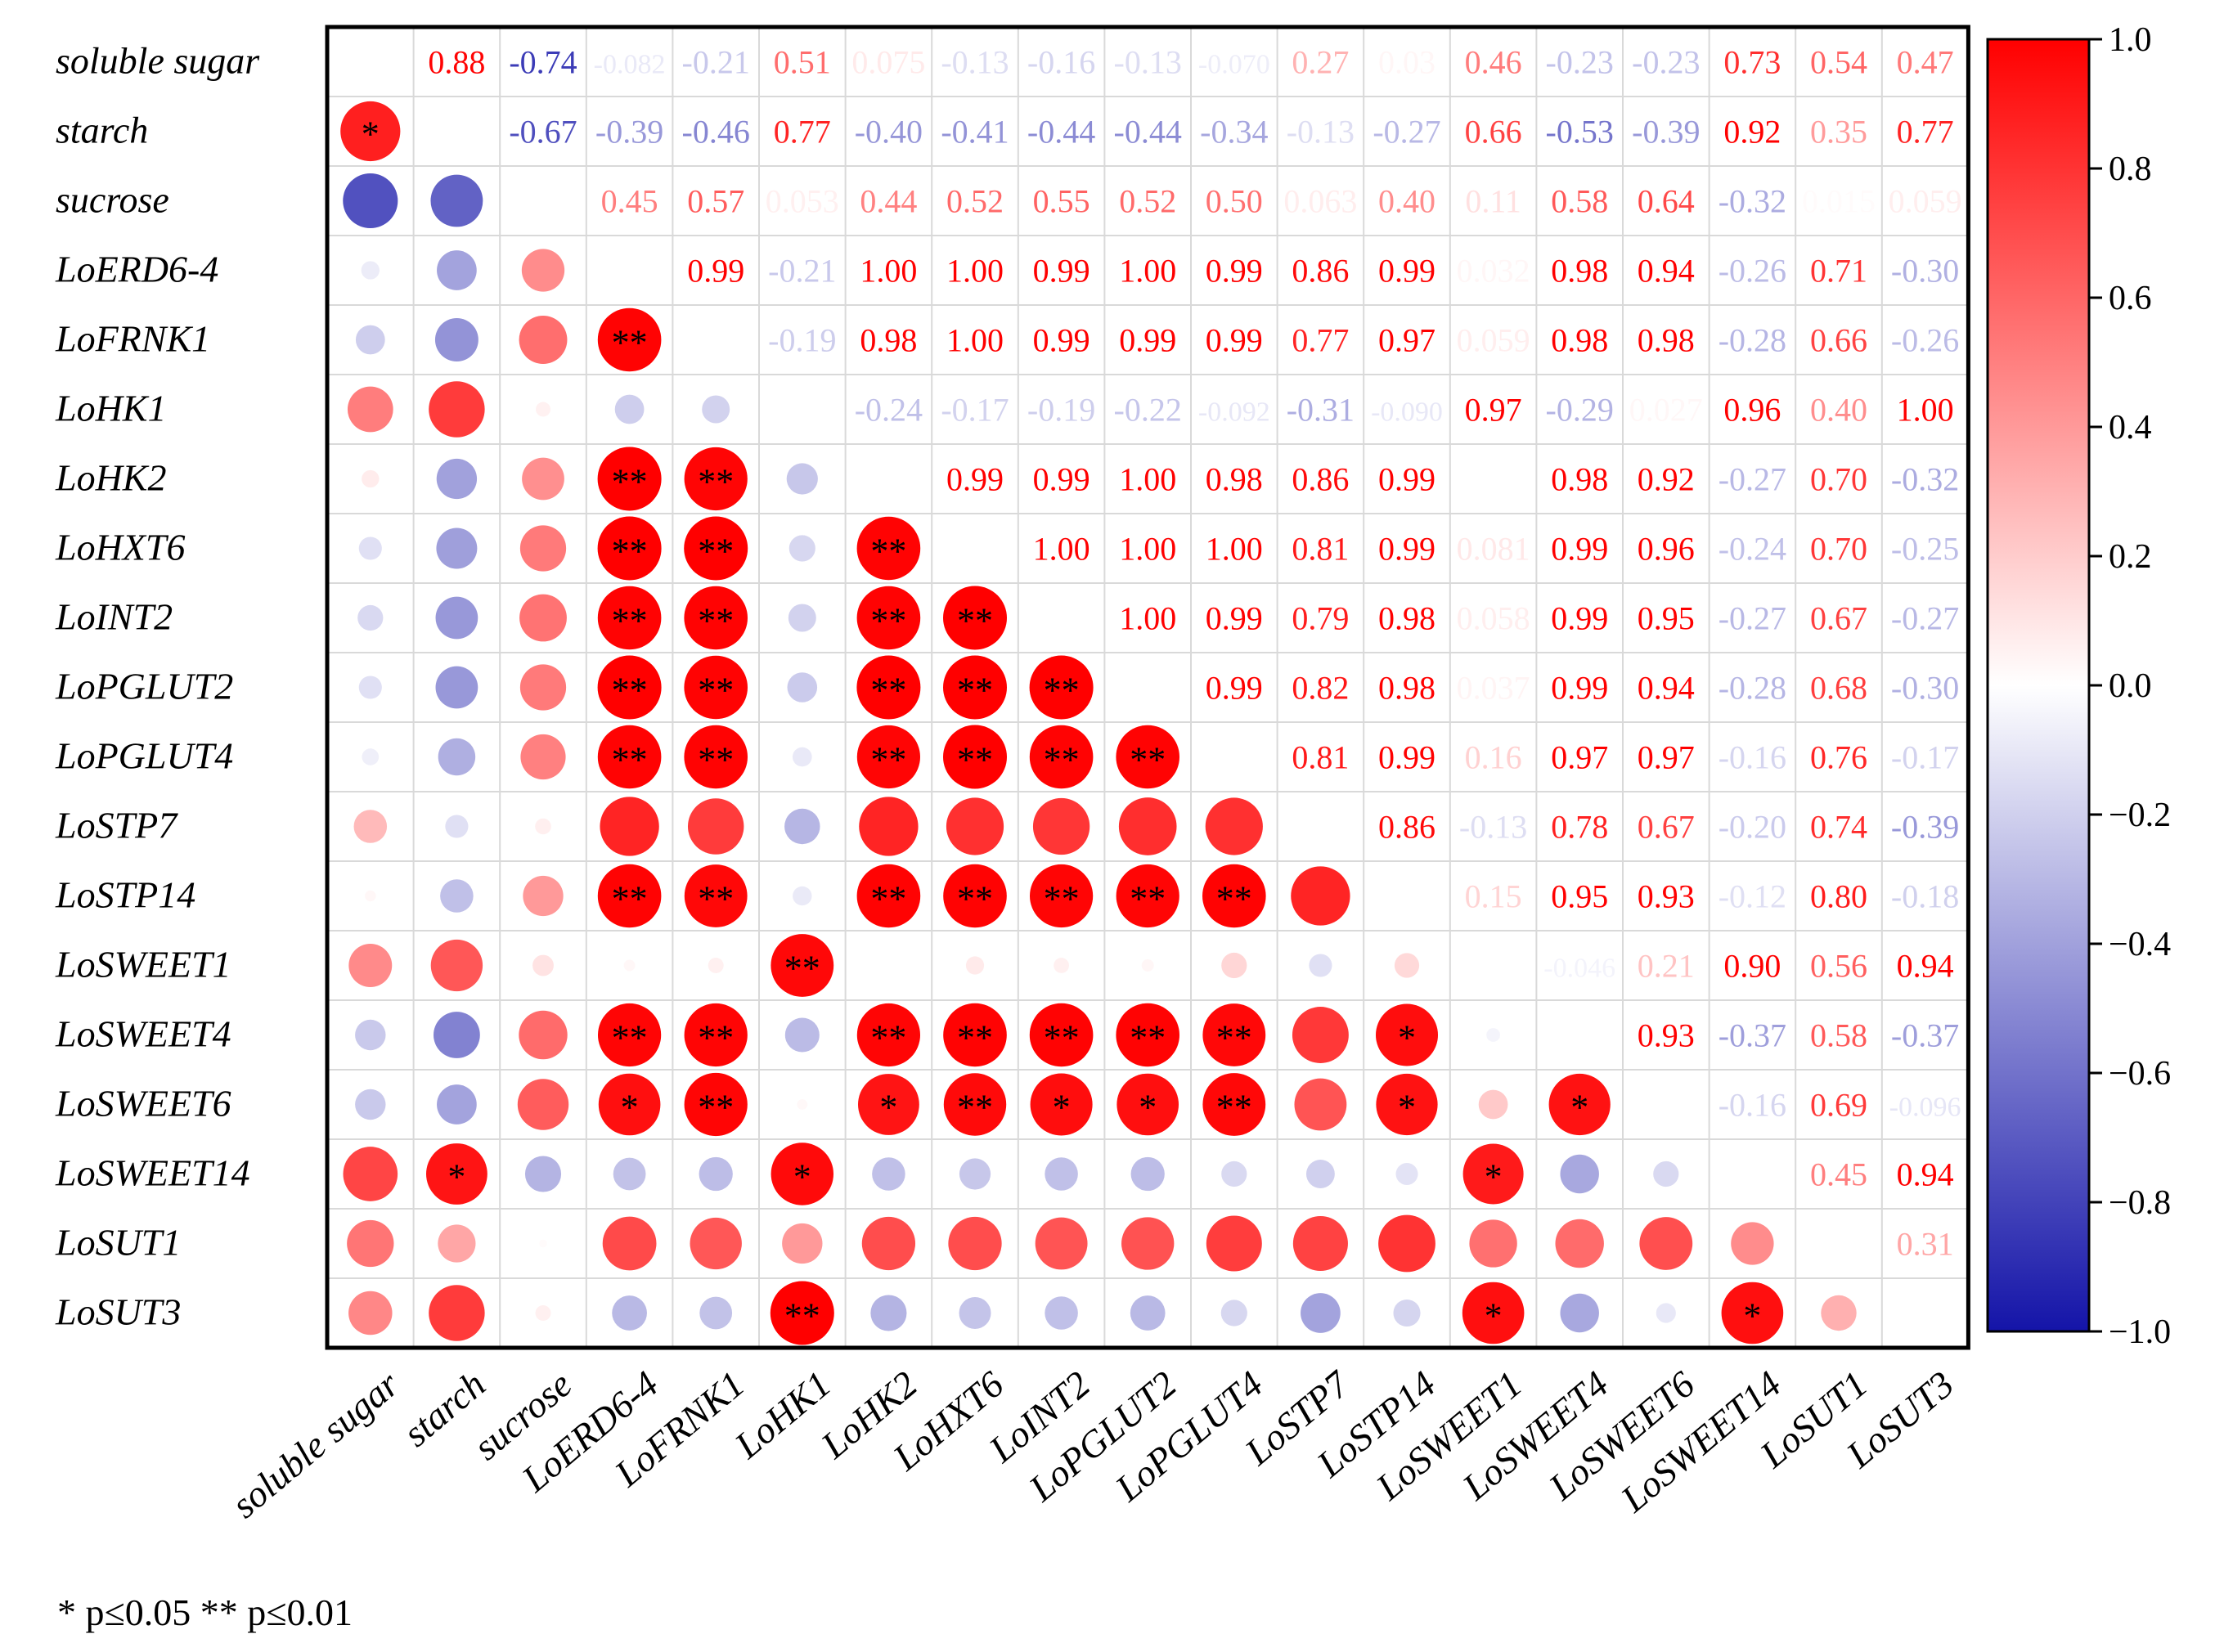 This screenshot has width=2215, height=1652. Describe the element at coordinates (132, 339) in the screenshot. I see `row-label: LoFRNK1` at that location.